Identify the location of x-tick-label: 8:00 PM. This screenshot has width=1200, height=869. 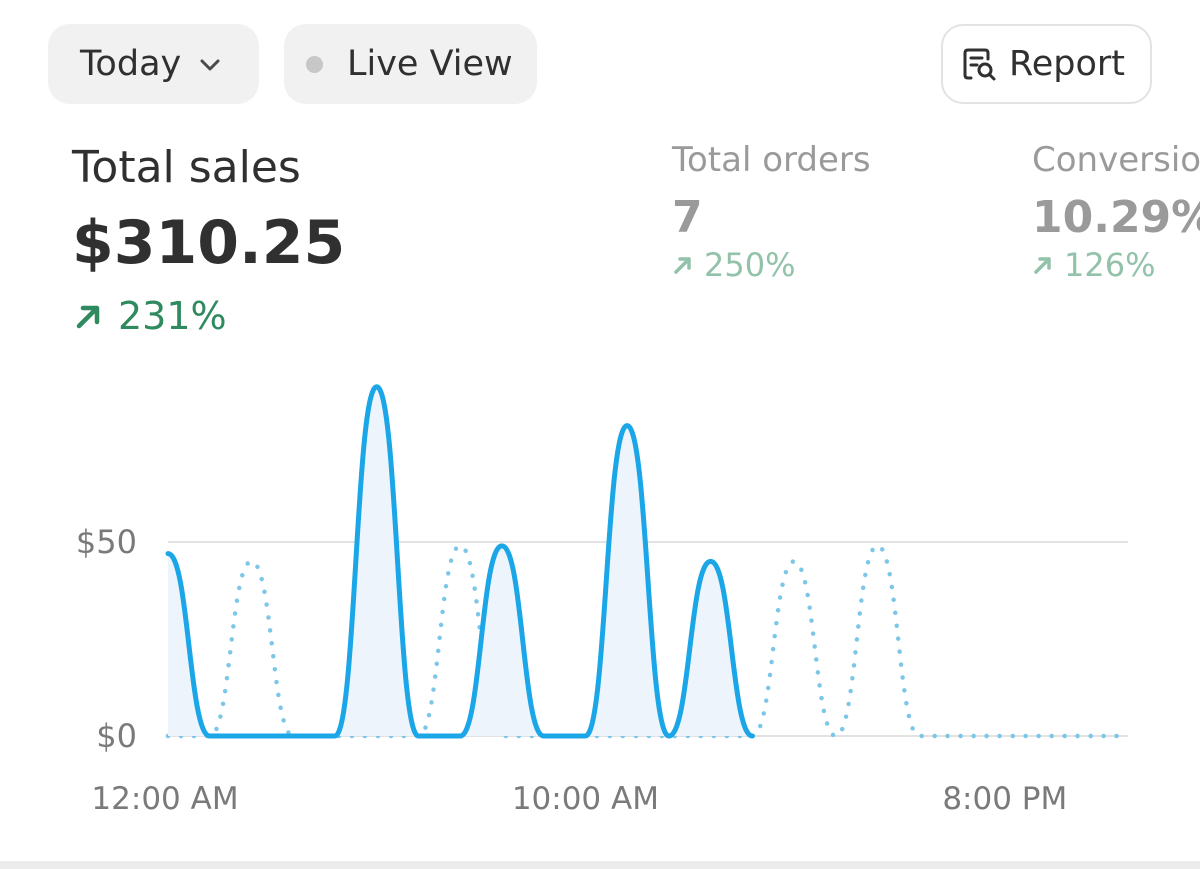
(1004, 799).